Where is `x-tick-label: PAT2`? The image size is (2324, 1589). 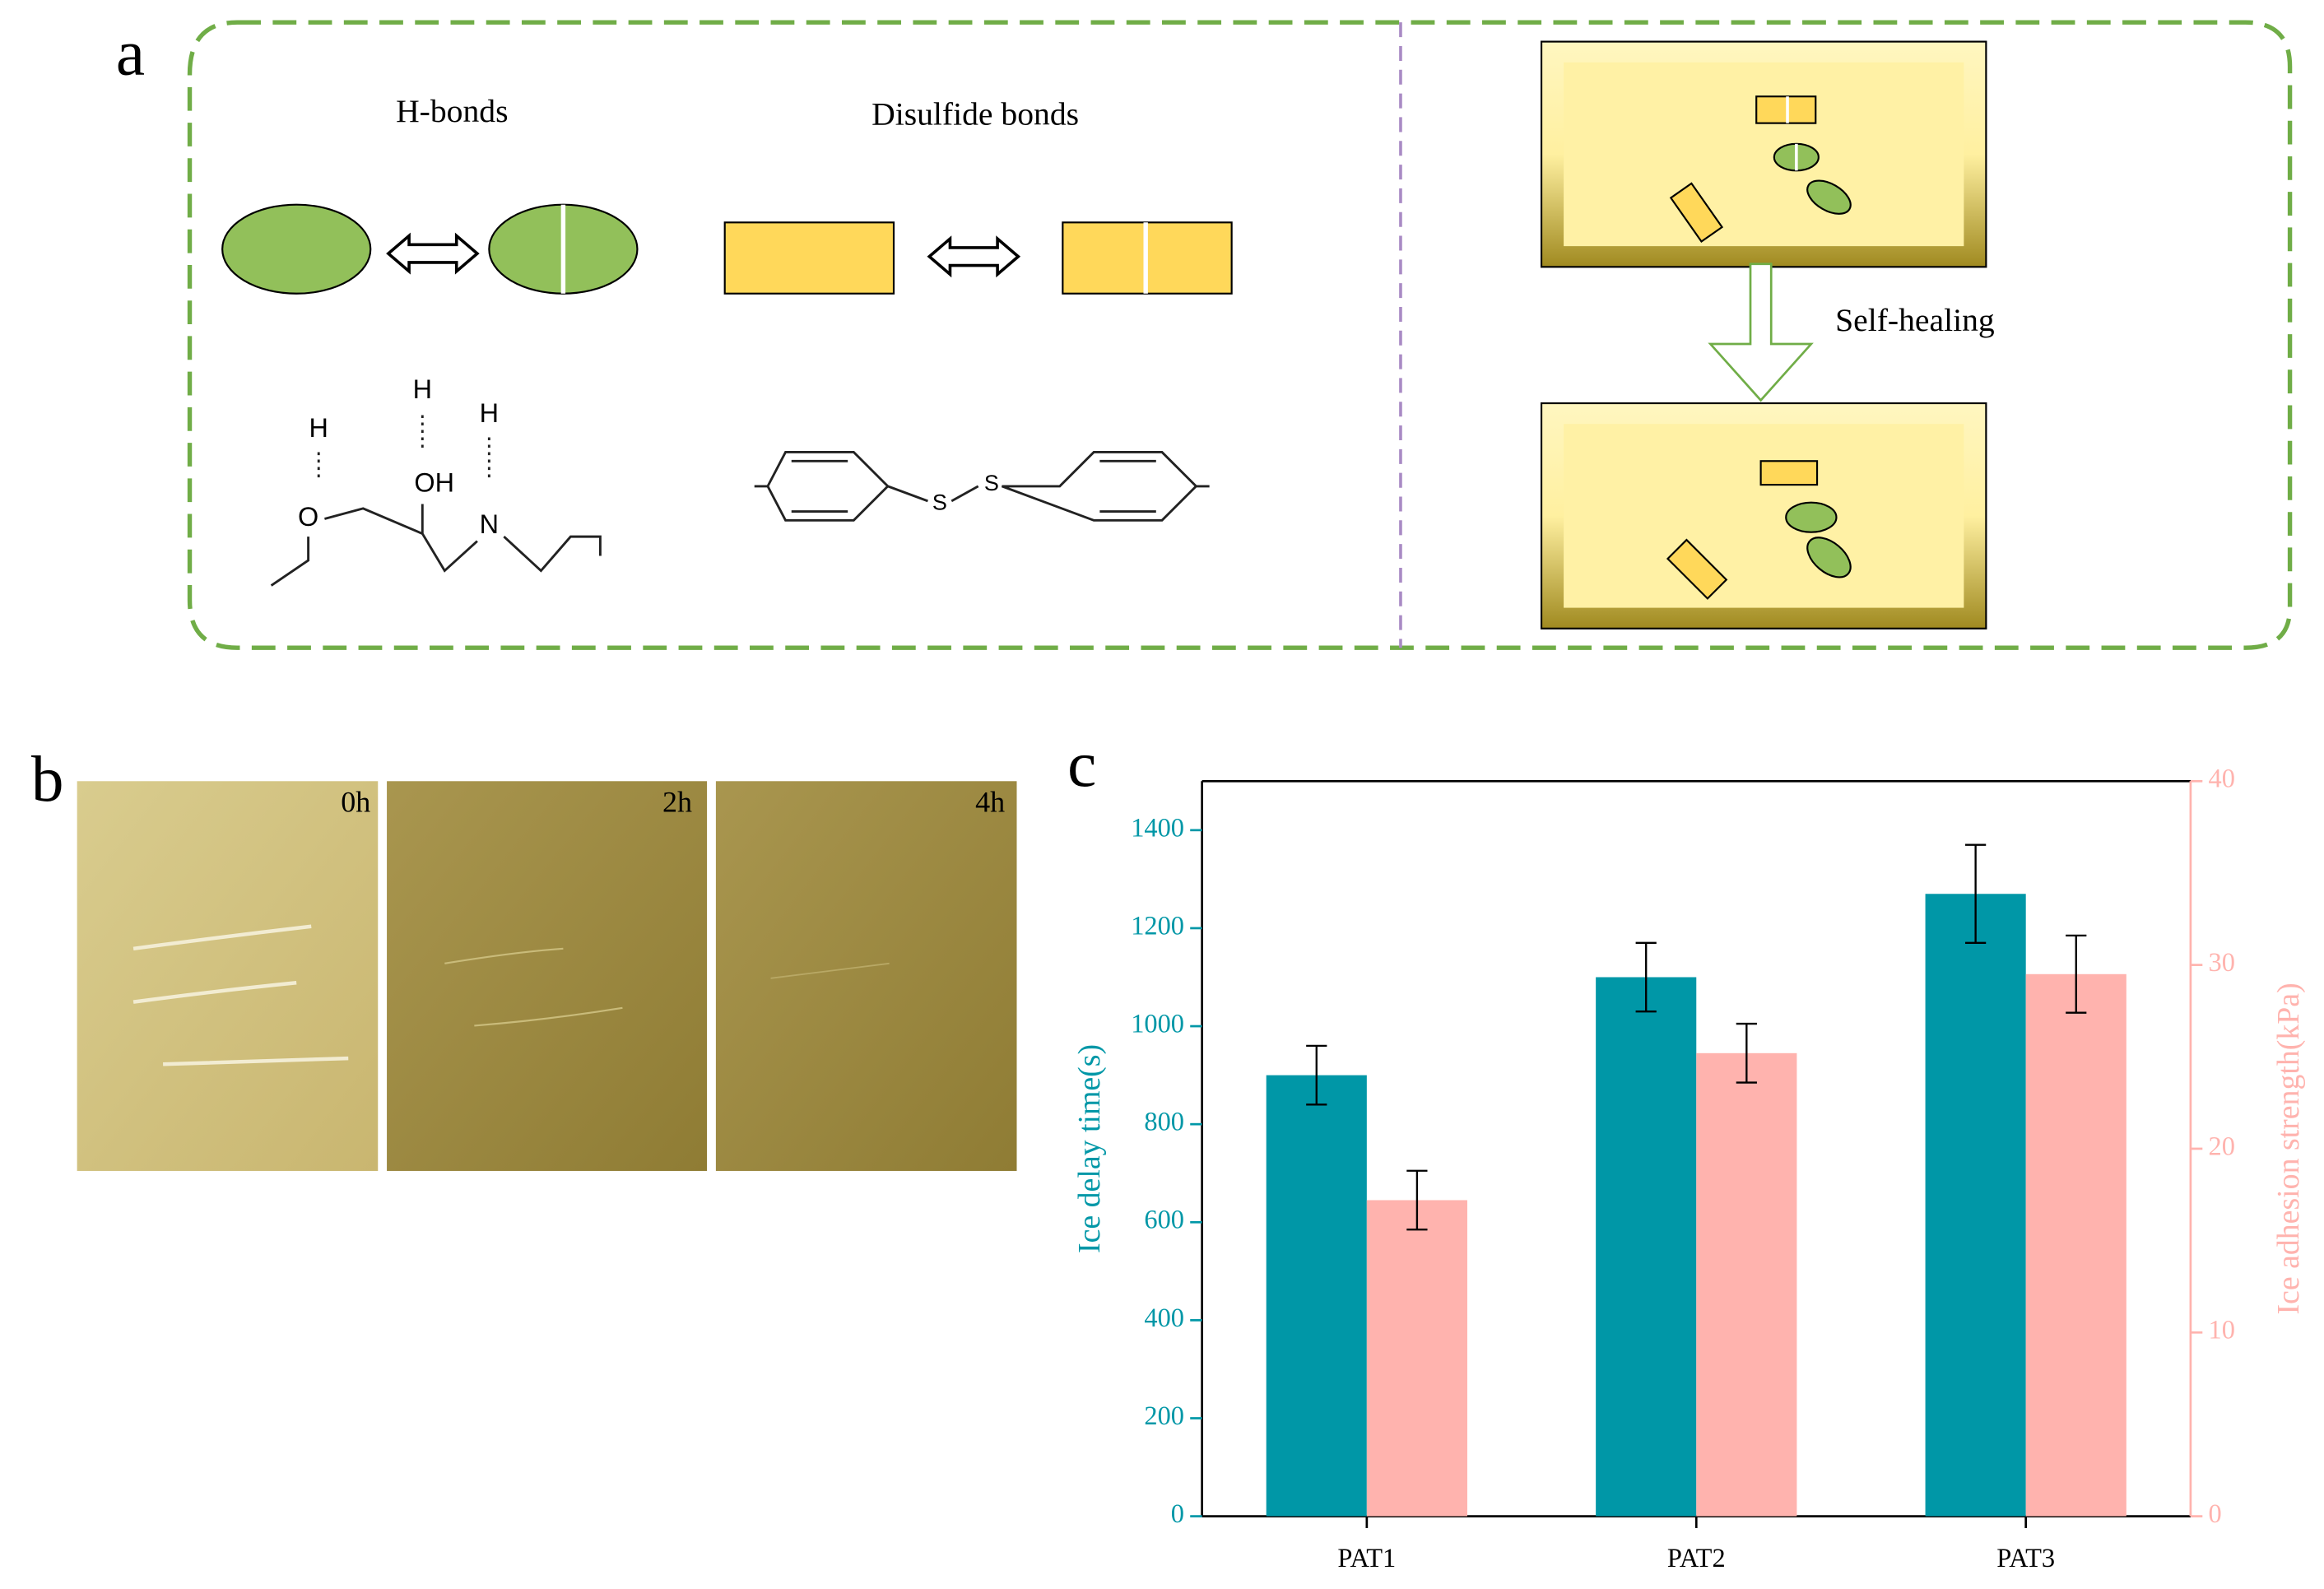 x-tick-label: PAT2 is located at coordinates (1697, 1558).